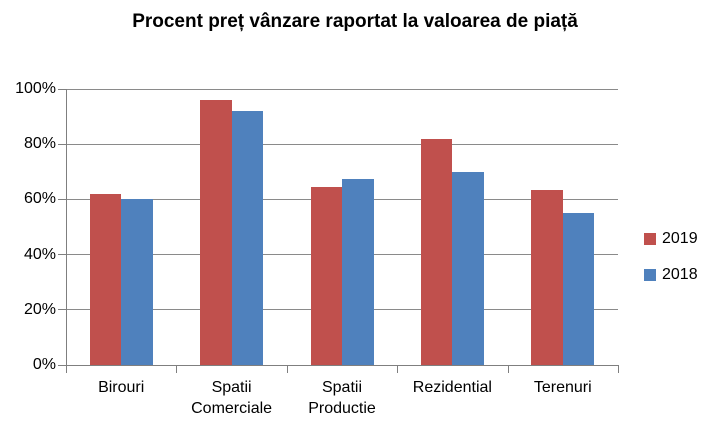 This screenshot has height=434, width=710. Describe the element at coordinates (671, 256) in the screenshot. I see `legend: 2019 2018` at that location.